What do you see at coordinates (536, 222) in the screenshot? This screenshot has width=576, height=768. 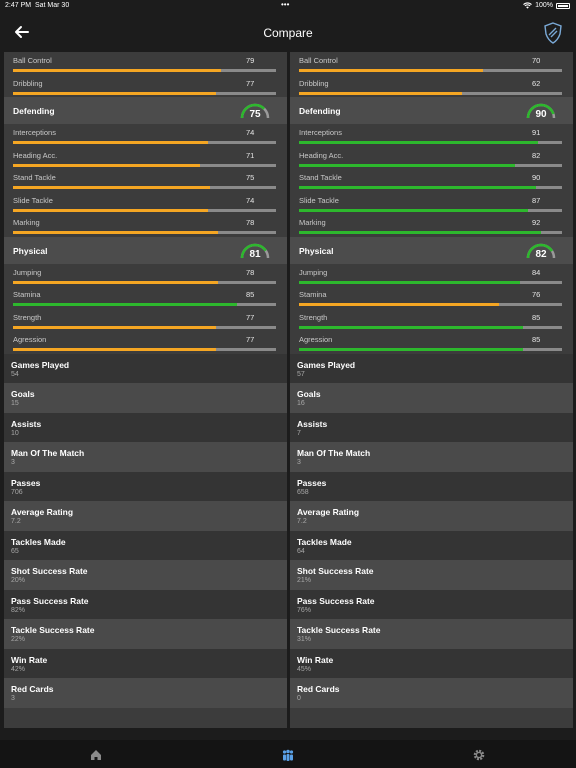 I see `stat-value: 92` at bounding box center [536, 222].